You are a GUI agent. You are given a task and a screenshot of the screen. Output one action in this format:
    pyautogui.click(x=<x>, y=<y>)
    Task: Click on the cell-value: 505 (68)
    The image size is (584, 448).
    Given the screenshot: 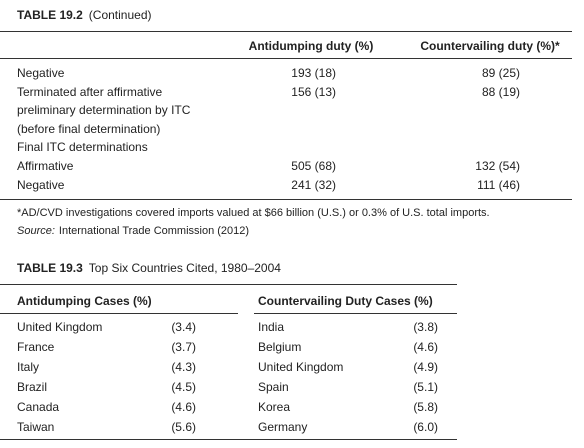 What is the action you would take?
    pyautogui.click(x=313, y=166)
    